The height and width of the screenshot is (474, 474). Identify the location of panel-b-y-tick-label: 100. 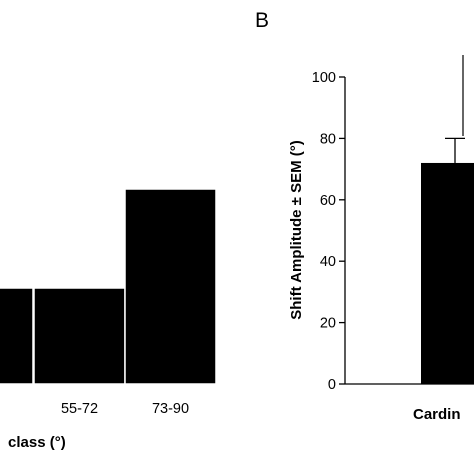
(324, 78).